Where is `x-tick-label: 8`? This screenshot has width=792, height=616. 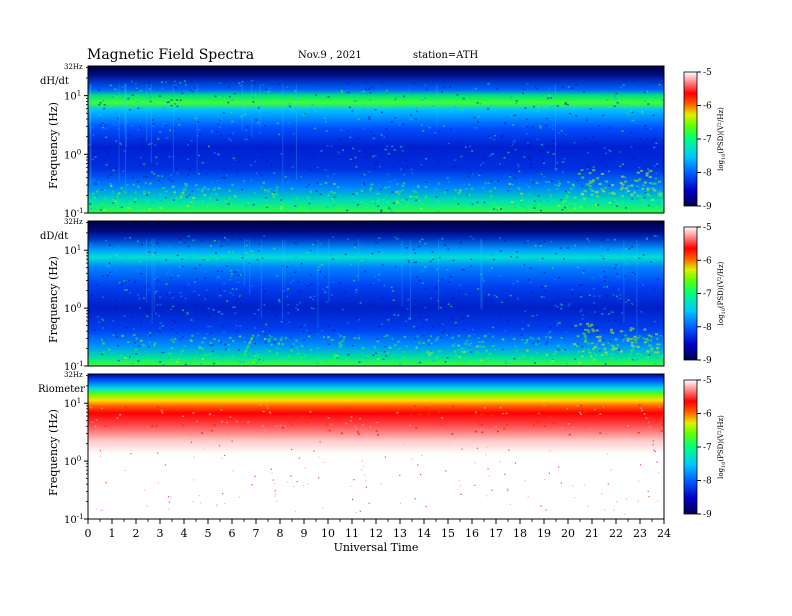
x-tick-label: 8 is located at coordinates (280, 533).